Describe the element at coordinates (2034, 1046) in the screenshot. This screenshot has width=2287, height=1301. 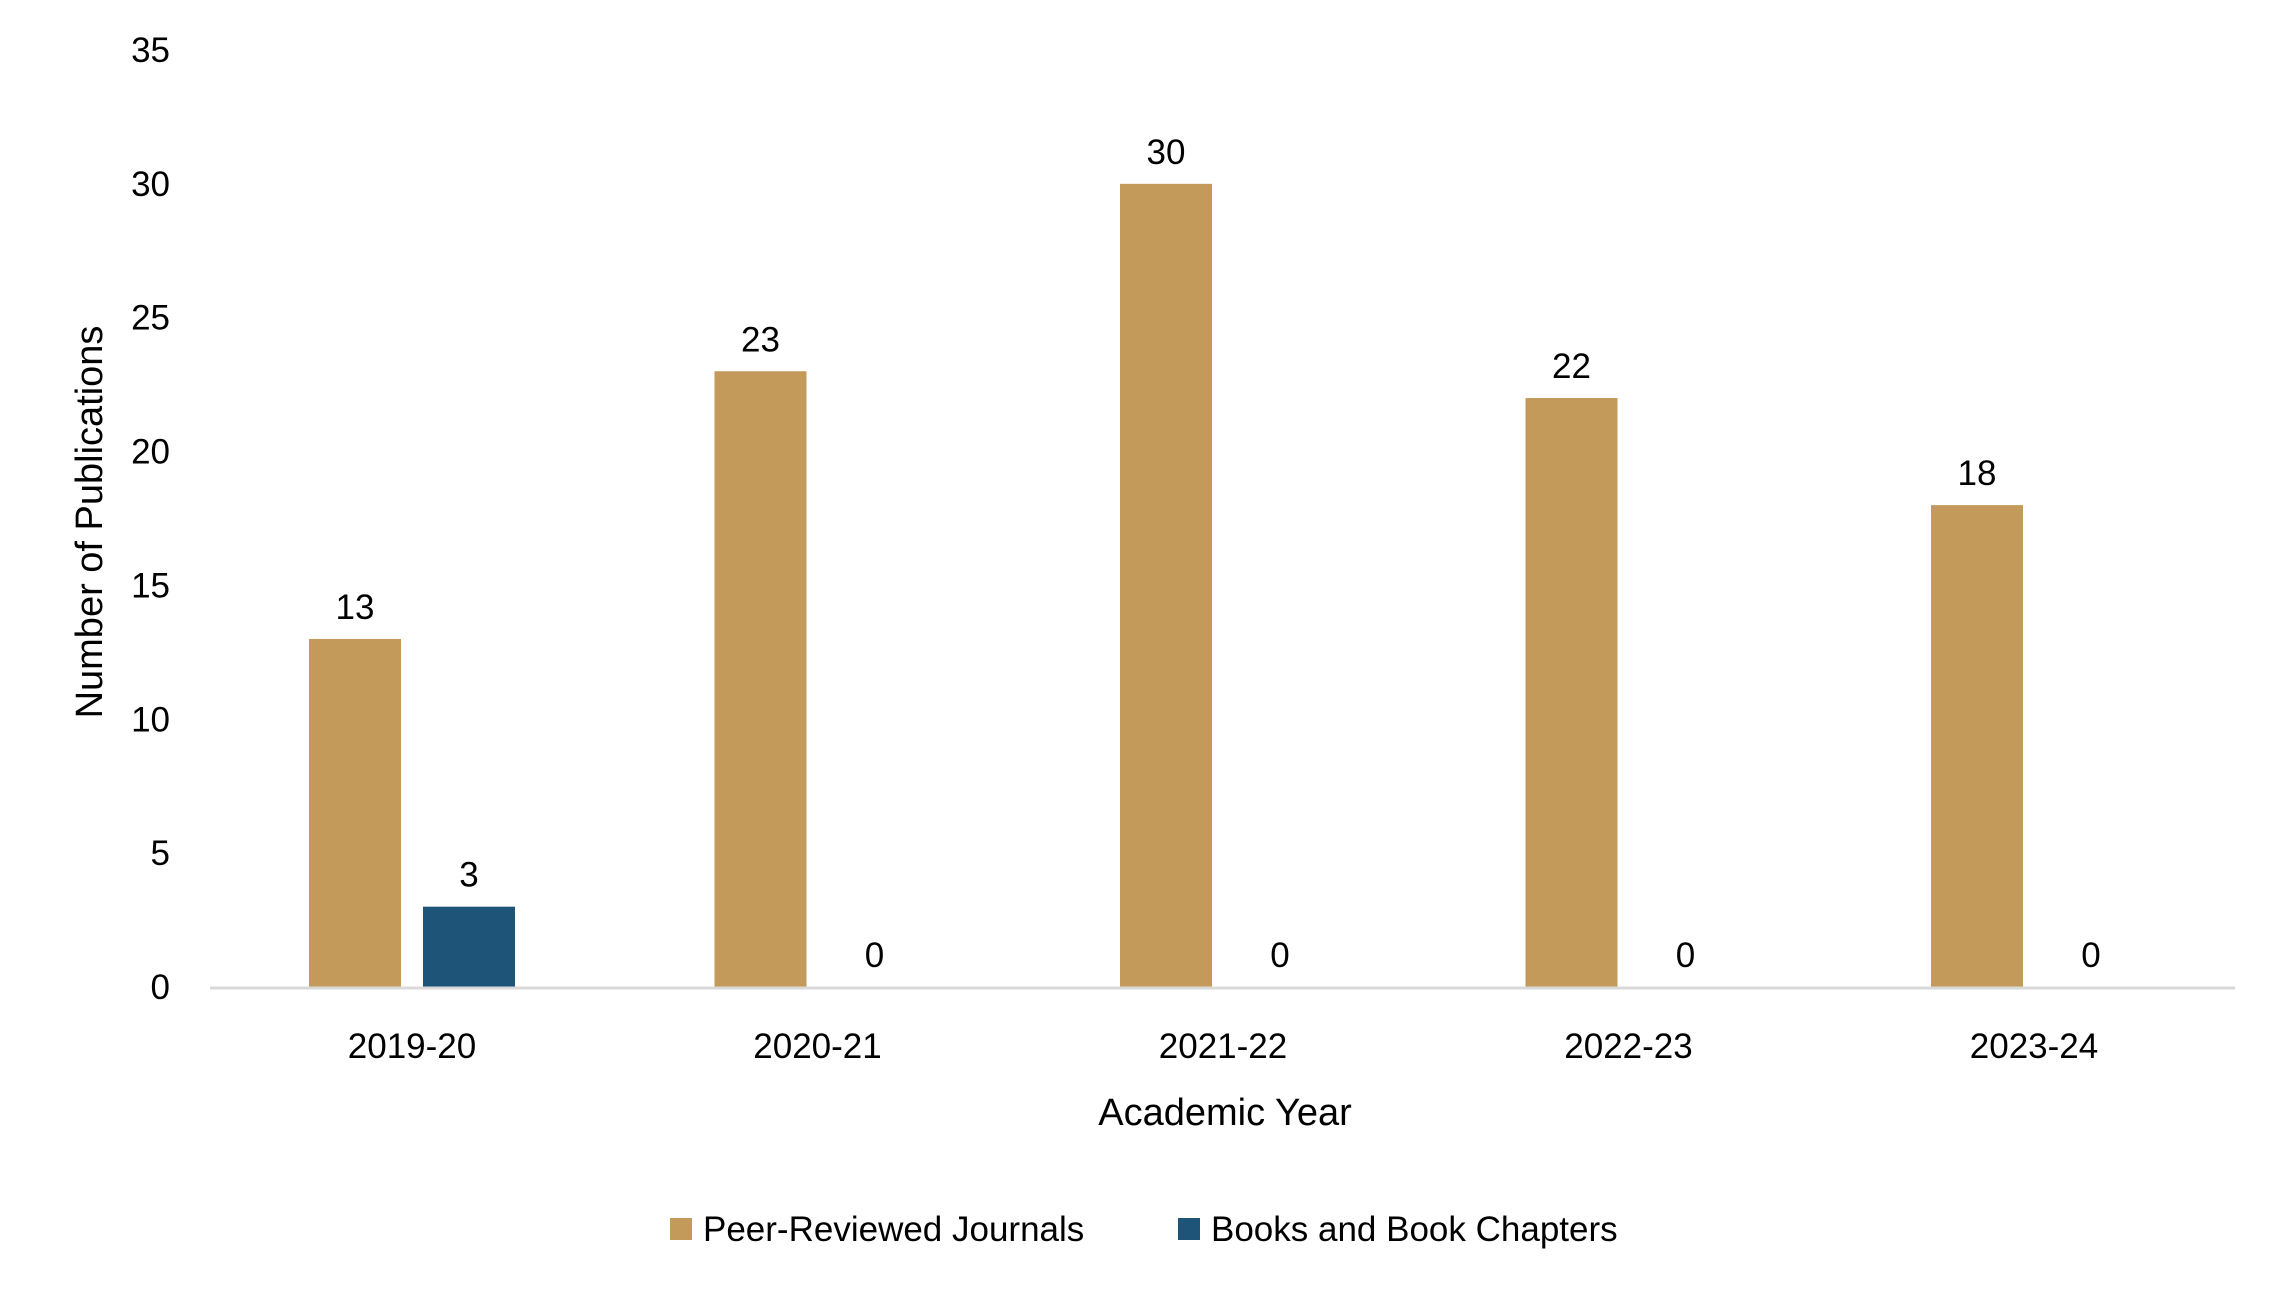
I see `x-tick-label: 2023-24` at that location.